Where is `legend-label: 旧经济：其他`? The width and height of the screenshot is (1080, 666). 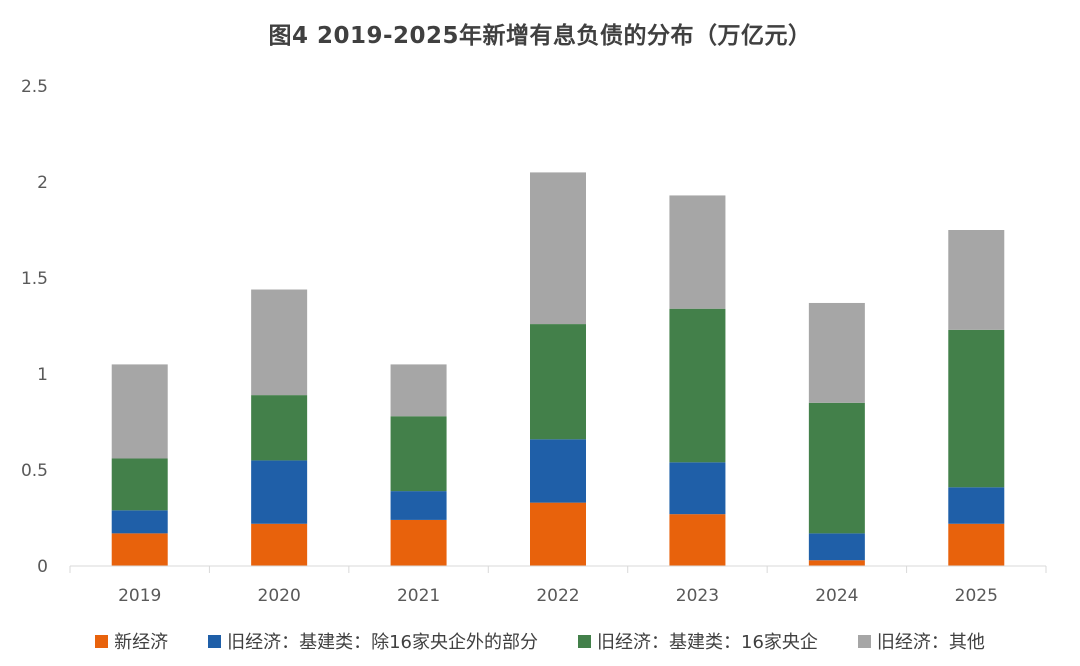
legend-label: 旧经济：其他 is located at coordinates (930, 642).